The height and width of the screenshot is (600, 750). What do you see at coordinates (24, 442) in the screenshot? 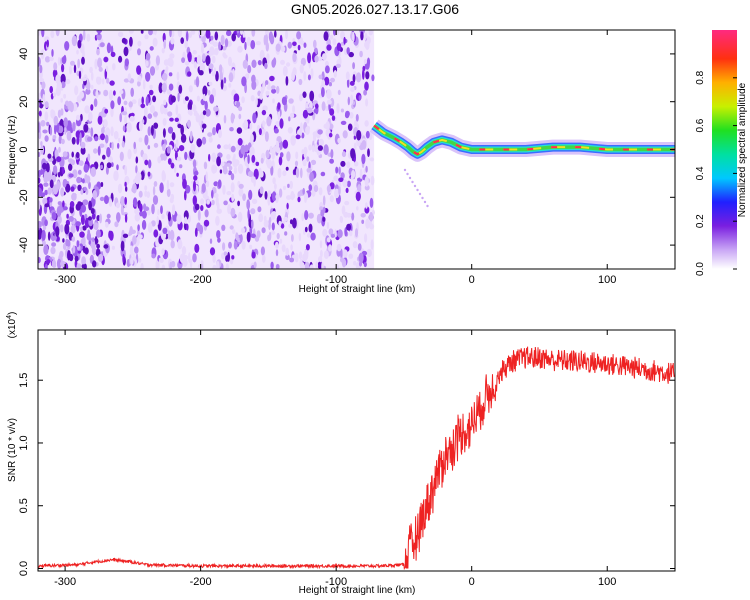
I see `y-tick-label: 1.0` at bounding box center [24, 442].